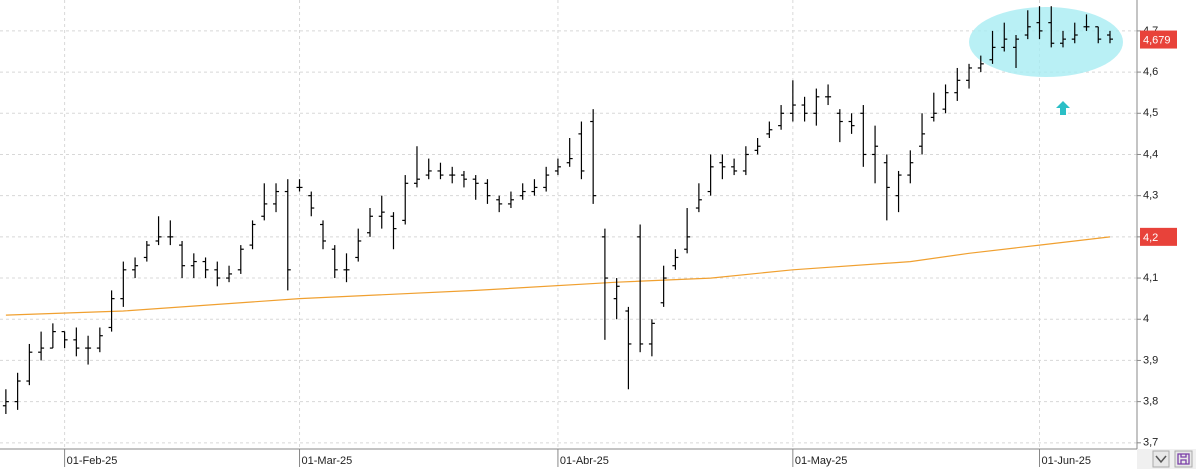 The image size is (1196, 469). Describe the element at coordinates (1150, 72) in the screenshot. I see `y-tick-label: 4,6` at that location.